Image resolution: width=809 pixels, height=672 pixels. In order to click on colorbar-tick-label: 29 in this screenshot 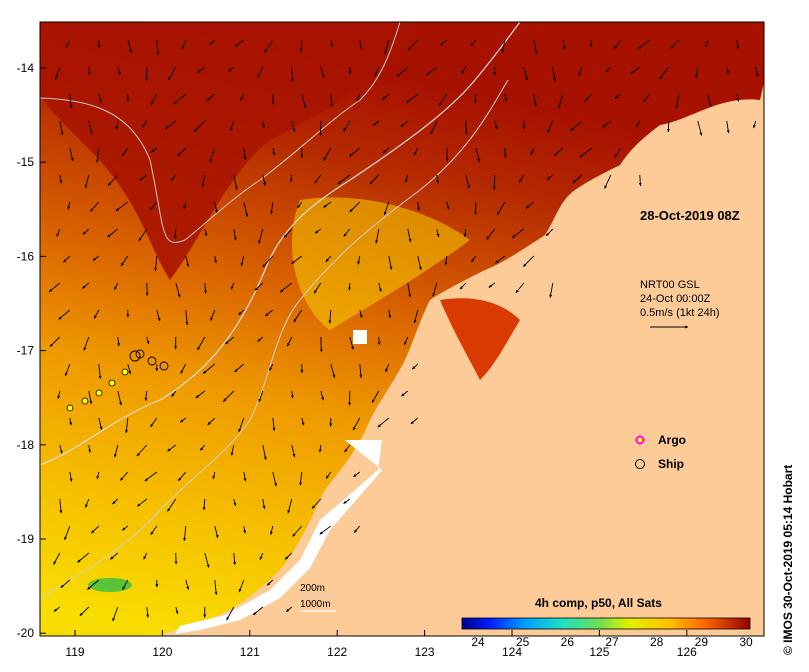, I will do `click(702, 642)`.